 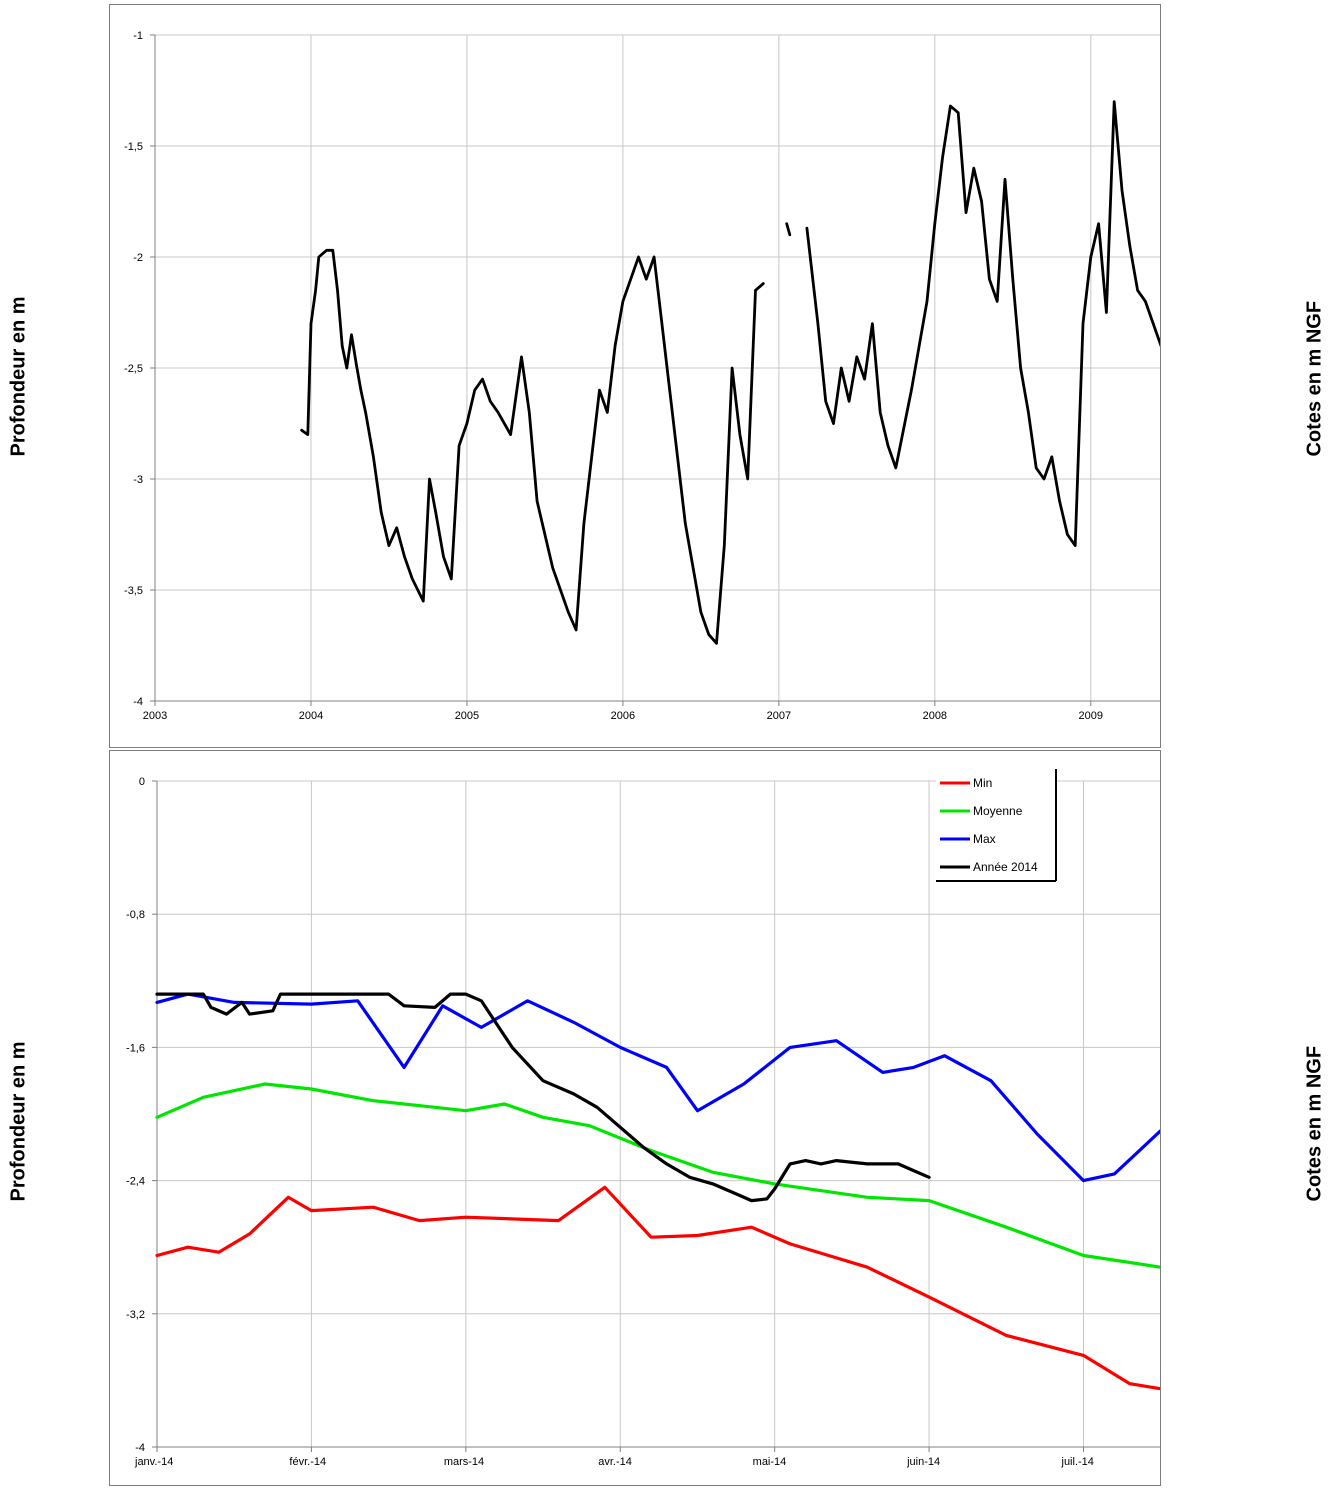 I want to click on x-tick-label: 2009, so click(x=1091, y=716).